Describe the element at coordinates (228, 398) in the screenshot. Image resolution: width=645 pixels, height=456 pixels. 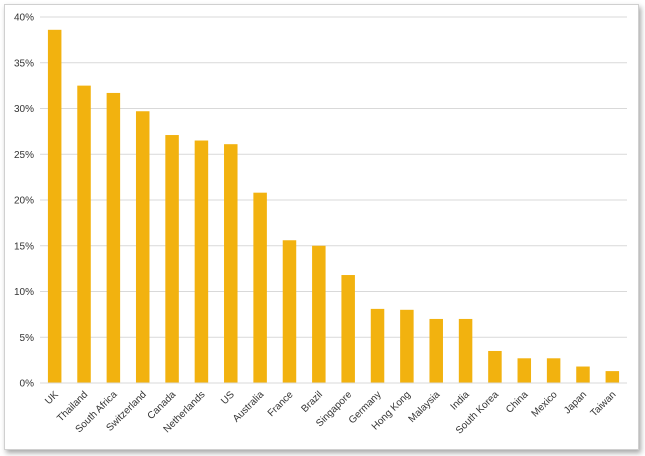
I see `x-tick-label: US` at that location.